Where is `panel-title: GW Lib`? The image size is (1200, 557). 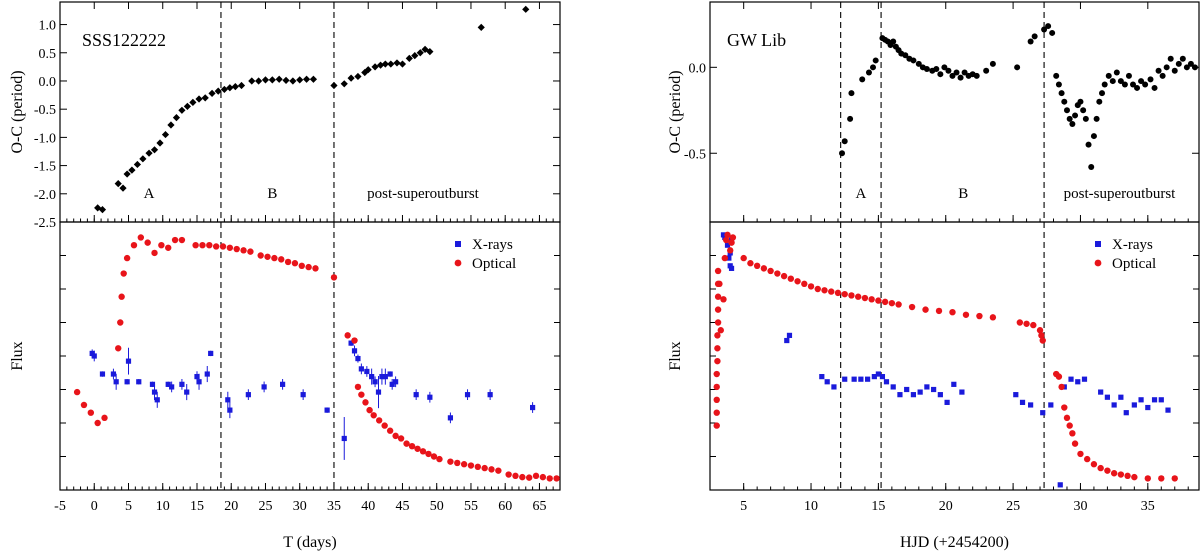 panel-title: GW Lib is located at coordinates (756, 40).